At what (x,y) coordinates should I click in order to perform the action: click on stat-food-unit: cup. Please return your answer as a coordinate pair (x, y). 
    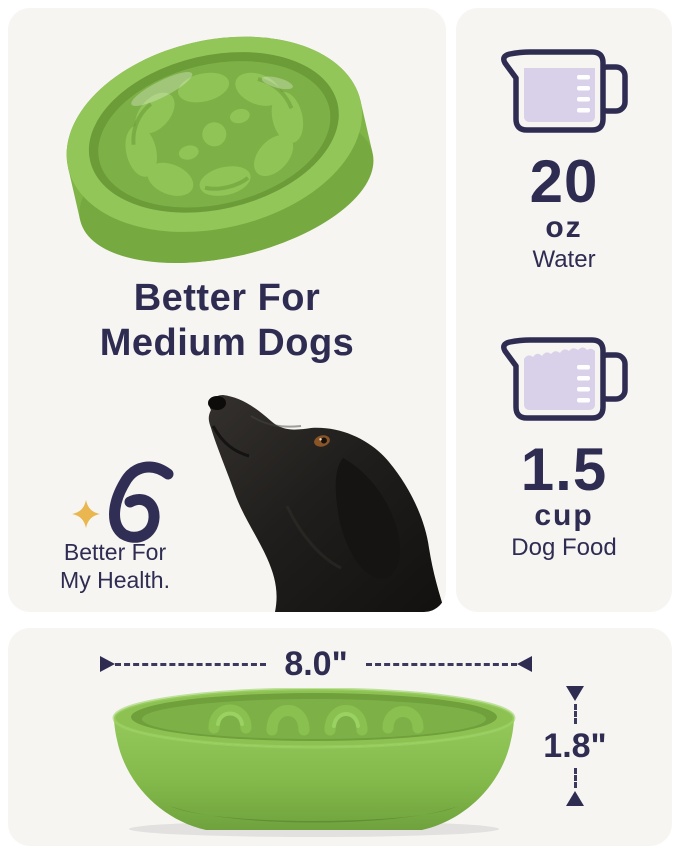
    Looking at the image, I should click on (564, 515).